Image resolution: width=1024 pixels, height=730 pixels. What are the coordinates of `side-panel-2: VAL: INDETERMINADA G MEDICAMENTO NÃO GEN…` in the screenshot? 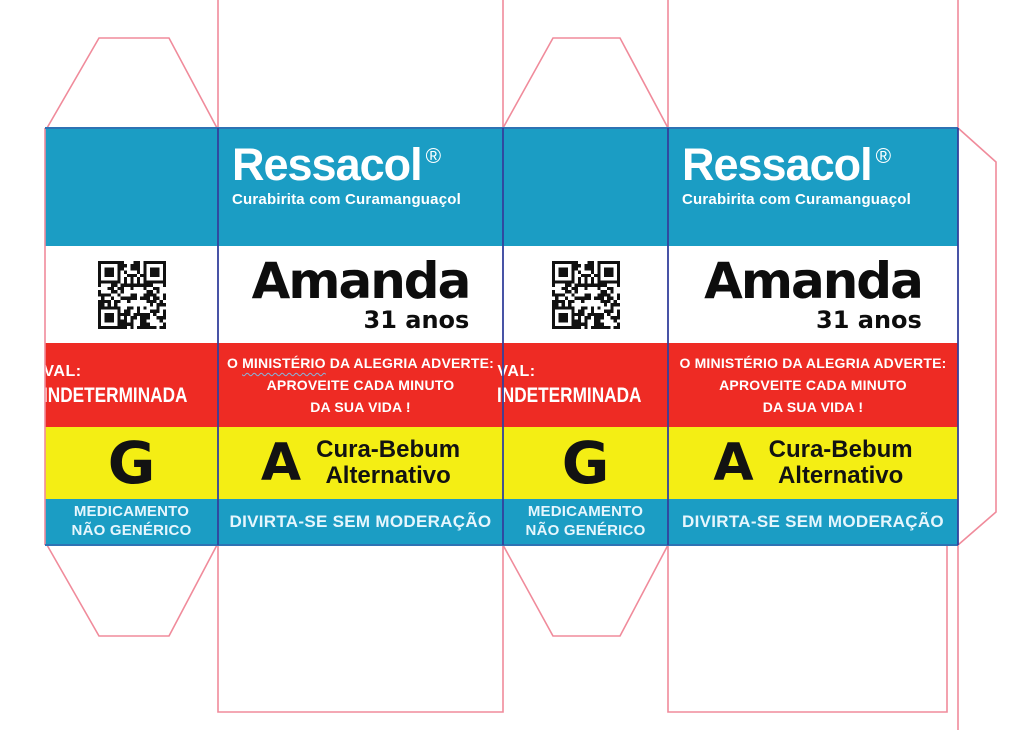 It's located at (582, 336).